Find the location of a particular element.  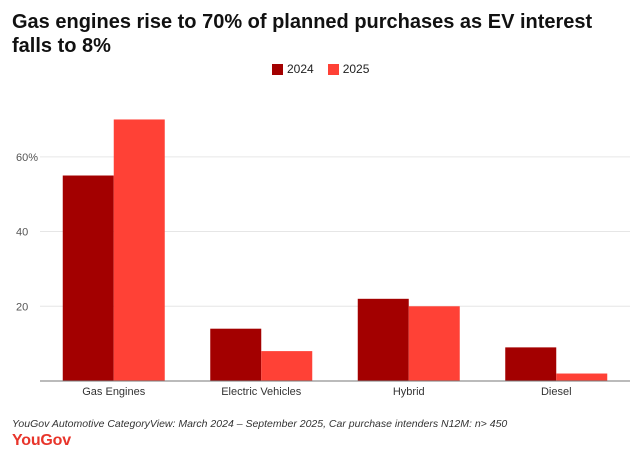

bar-electric-vehicles-2024 is located at coordinates (236, 354).